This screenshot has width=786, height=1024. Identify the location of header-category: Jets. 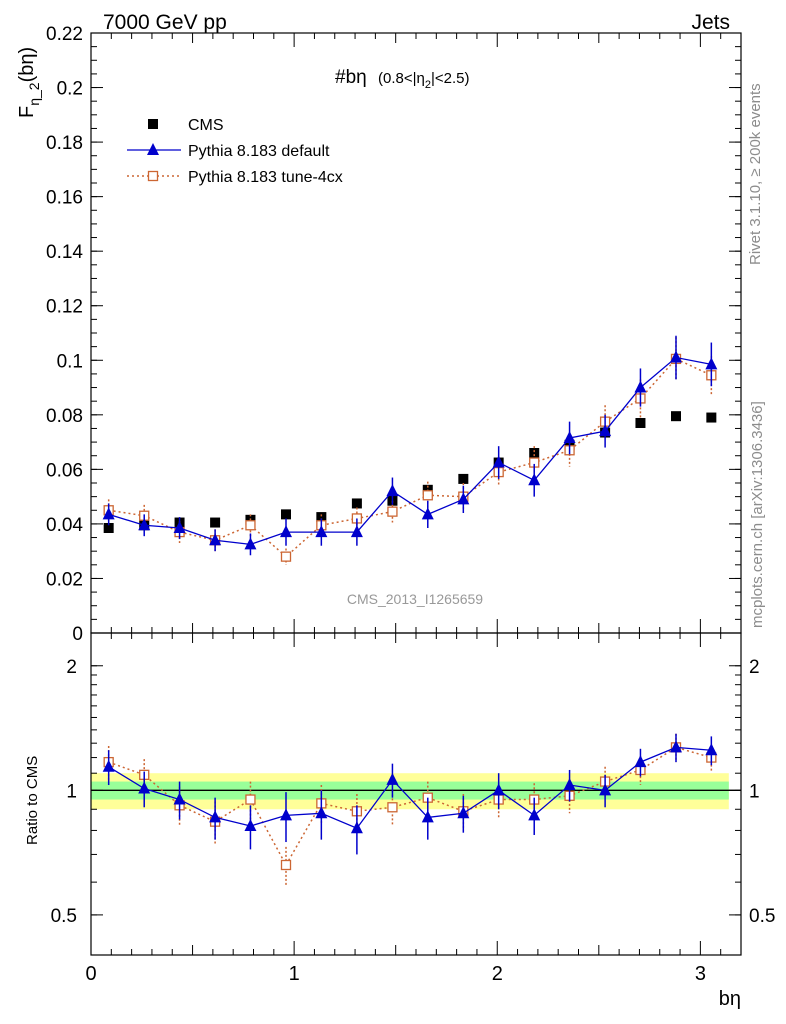
(710, 22).